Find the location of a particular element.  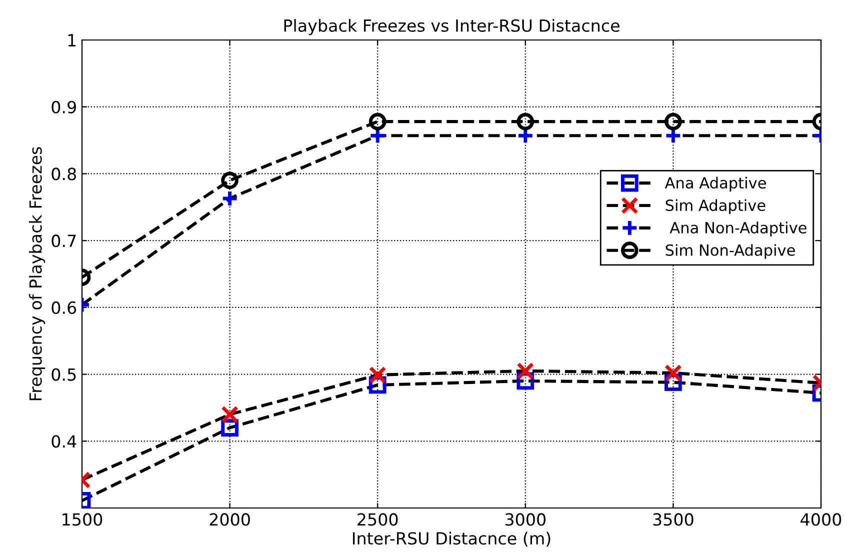

legend-label: Sim Non-Adapive is located at coordinates (730, 251).